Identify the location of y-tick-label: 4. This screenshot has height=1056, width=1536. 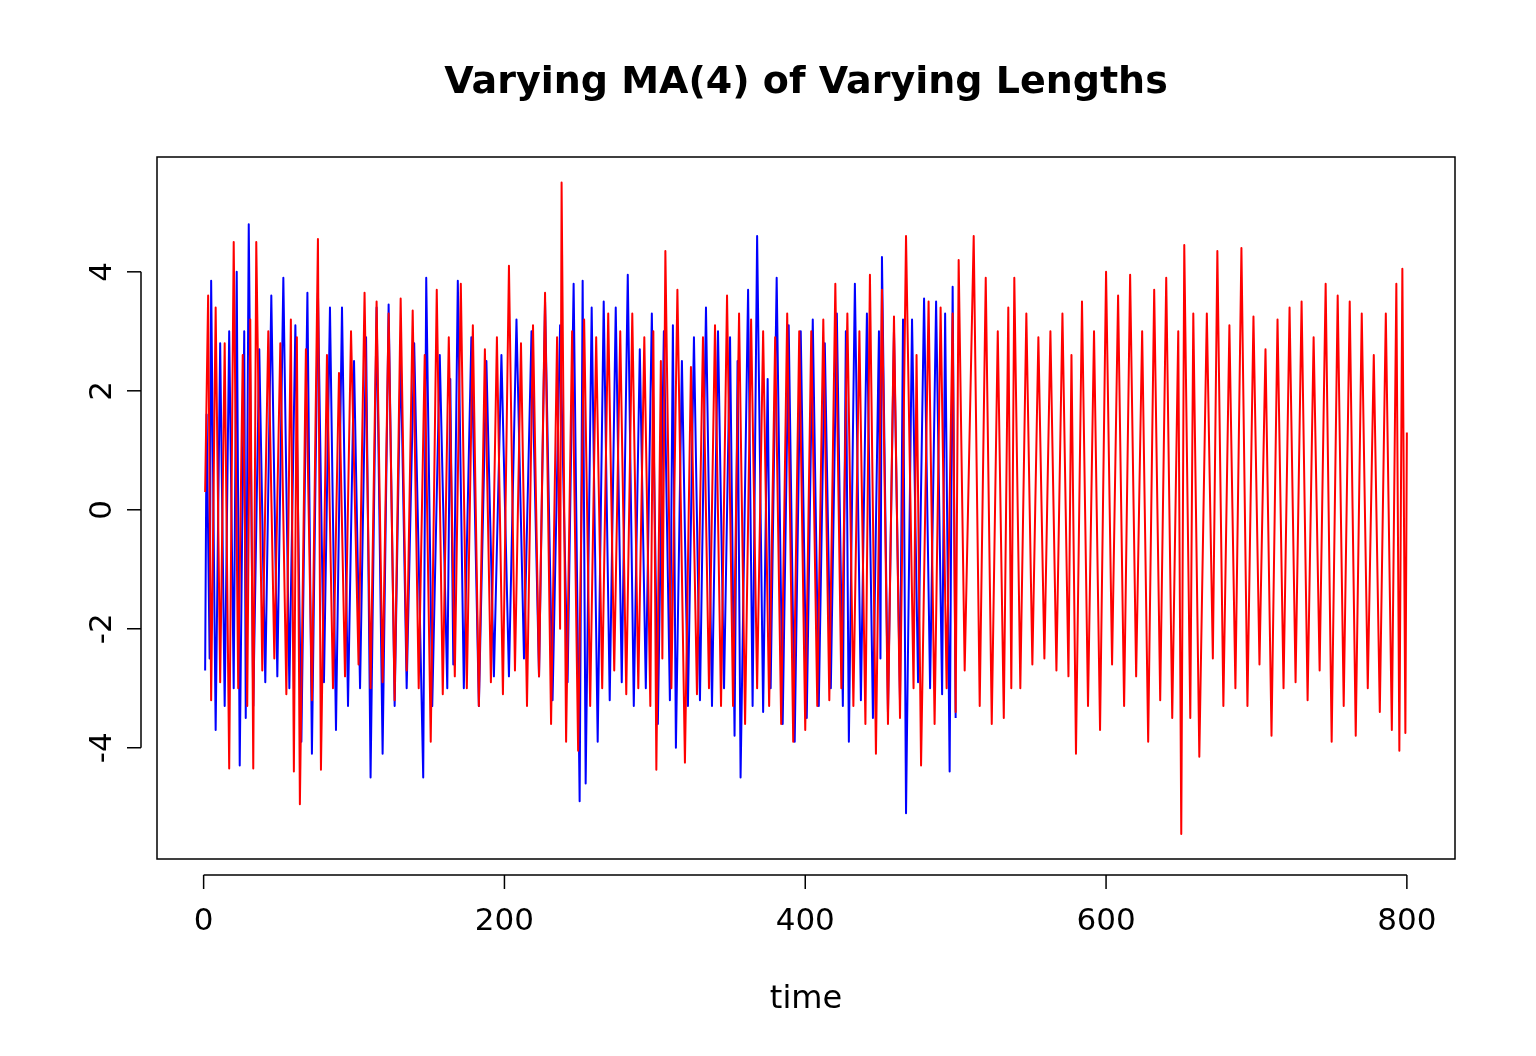
(100, 271).